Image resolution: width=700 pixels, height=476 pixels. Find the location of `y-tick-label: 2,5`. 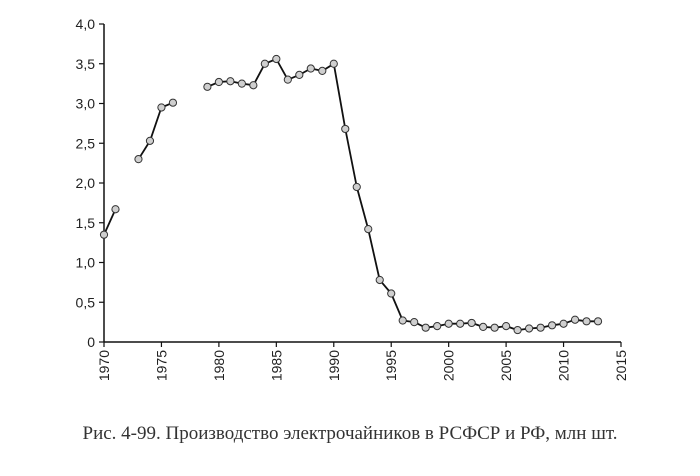

y-tick-label: 2,5 is located at coordinates (86, 143).